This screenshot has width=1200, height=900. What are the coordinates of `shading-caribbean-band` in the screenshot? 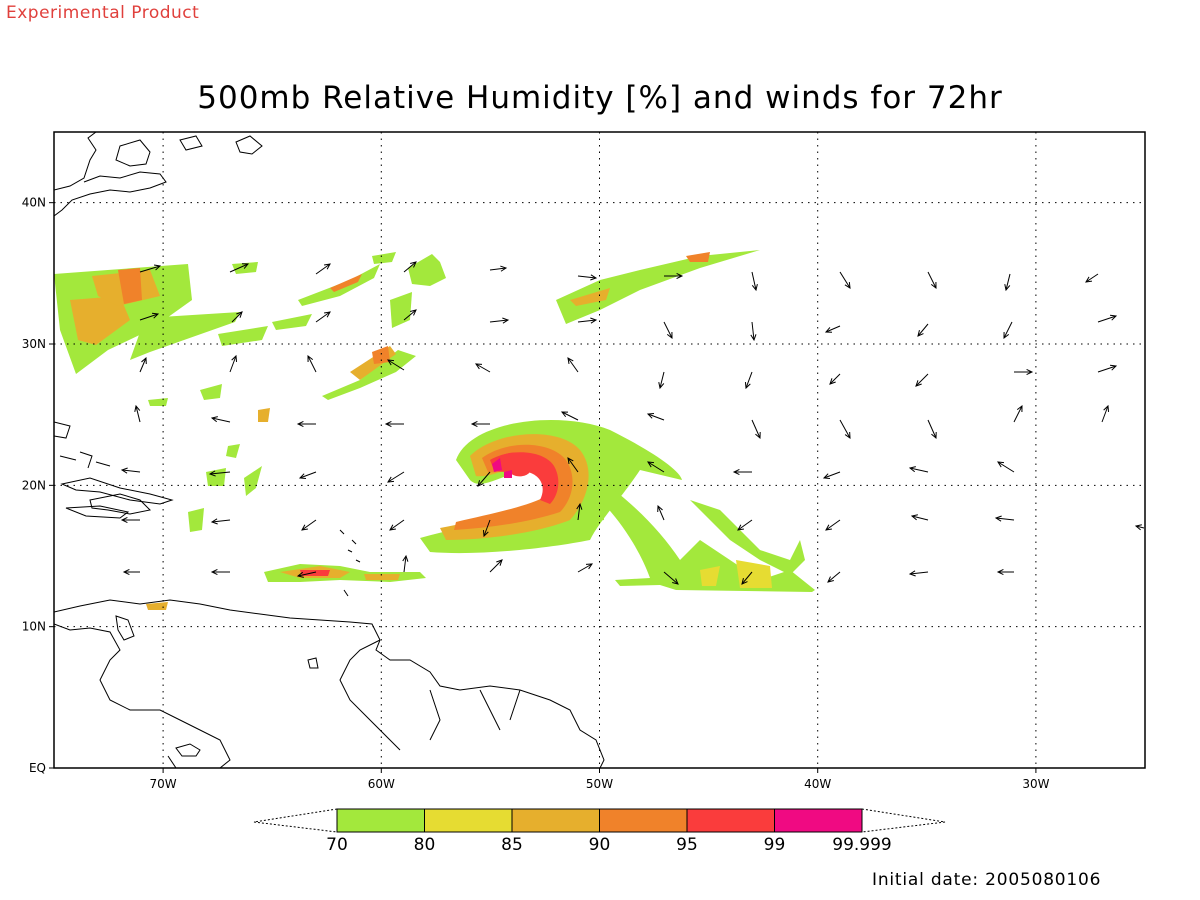 It's located at (286, 587).